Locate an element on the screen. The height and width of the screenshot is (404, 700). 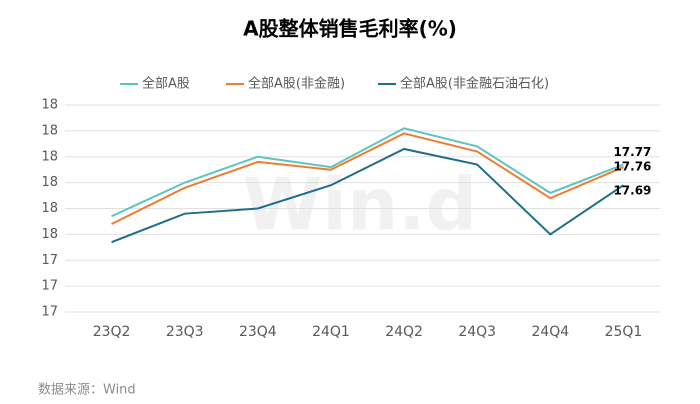
x-tick-label: 24Q3 is located at coordinates (477, 332).